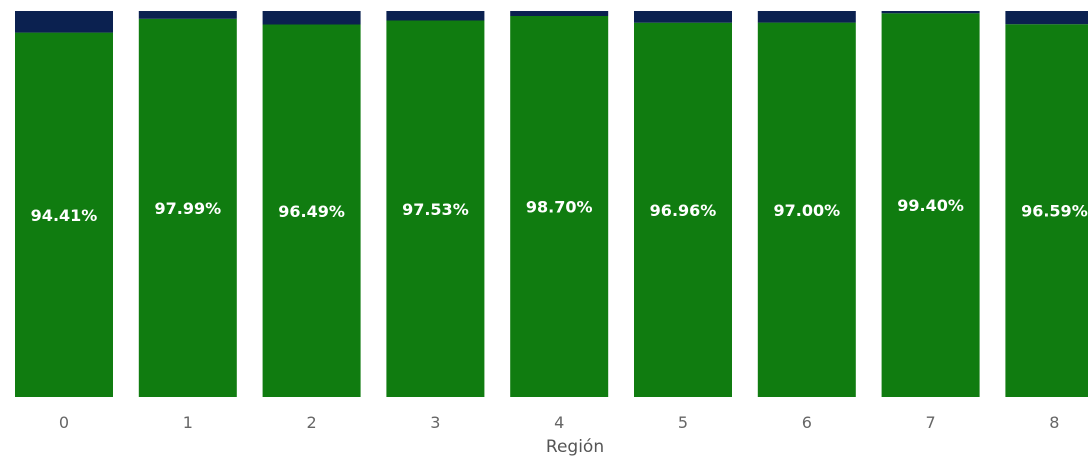  I want to click on data-label-1: 97.99%, so click(187, 208).